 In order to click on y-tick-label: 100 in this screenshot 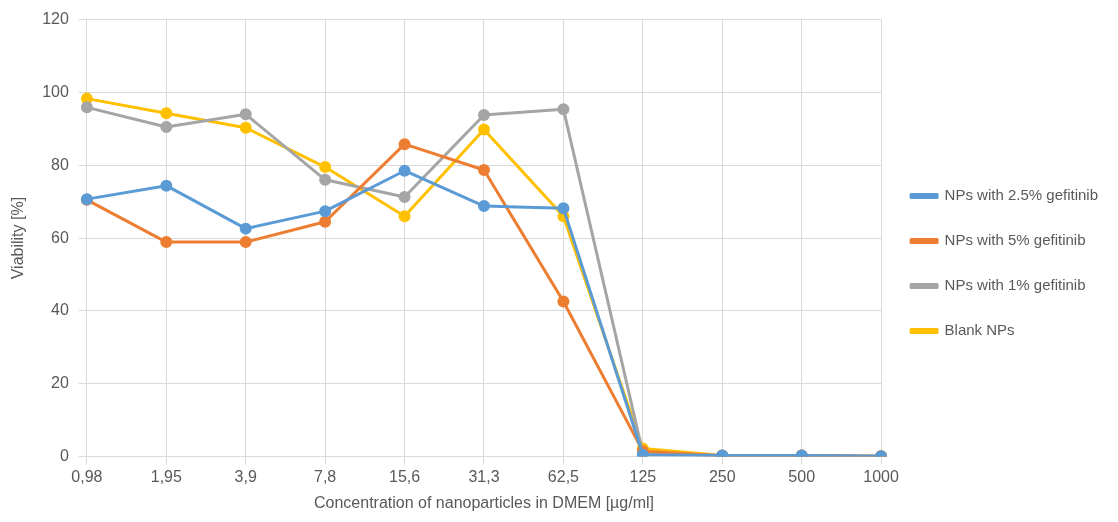, I will do `click(55, 91)`.